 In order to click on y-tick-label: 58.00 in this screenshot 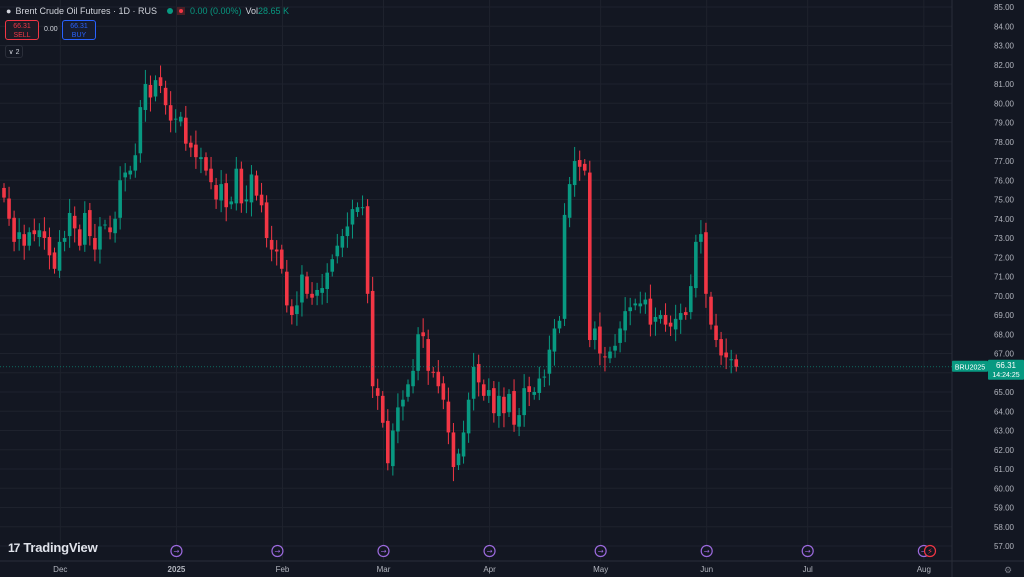, I will do `click(1004, 527)`.